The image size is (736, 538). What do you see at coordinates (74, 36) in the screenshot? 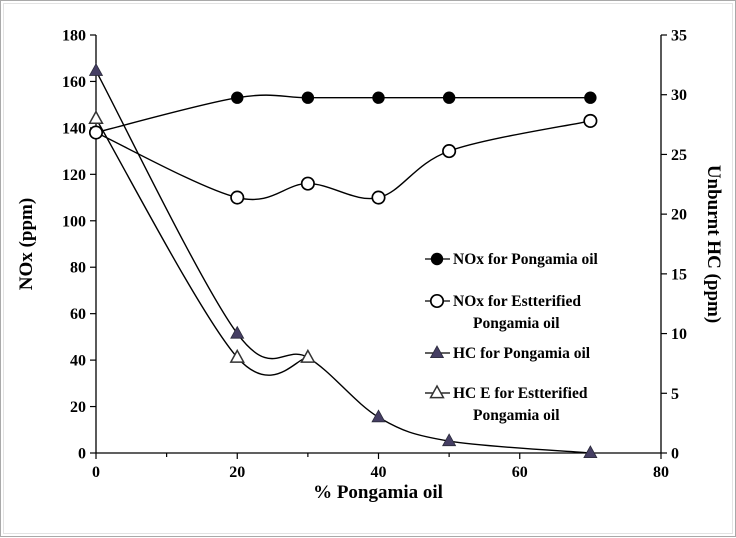
I see `y-left-tick-label: 180` at bounding box center [74, 36].